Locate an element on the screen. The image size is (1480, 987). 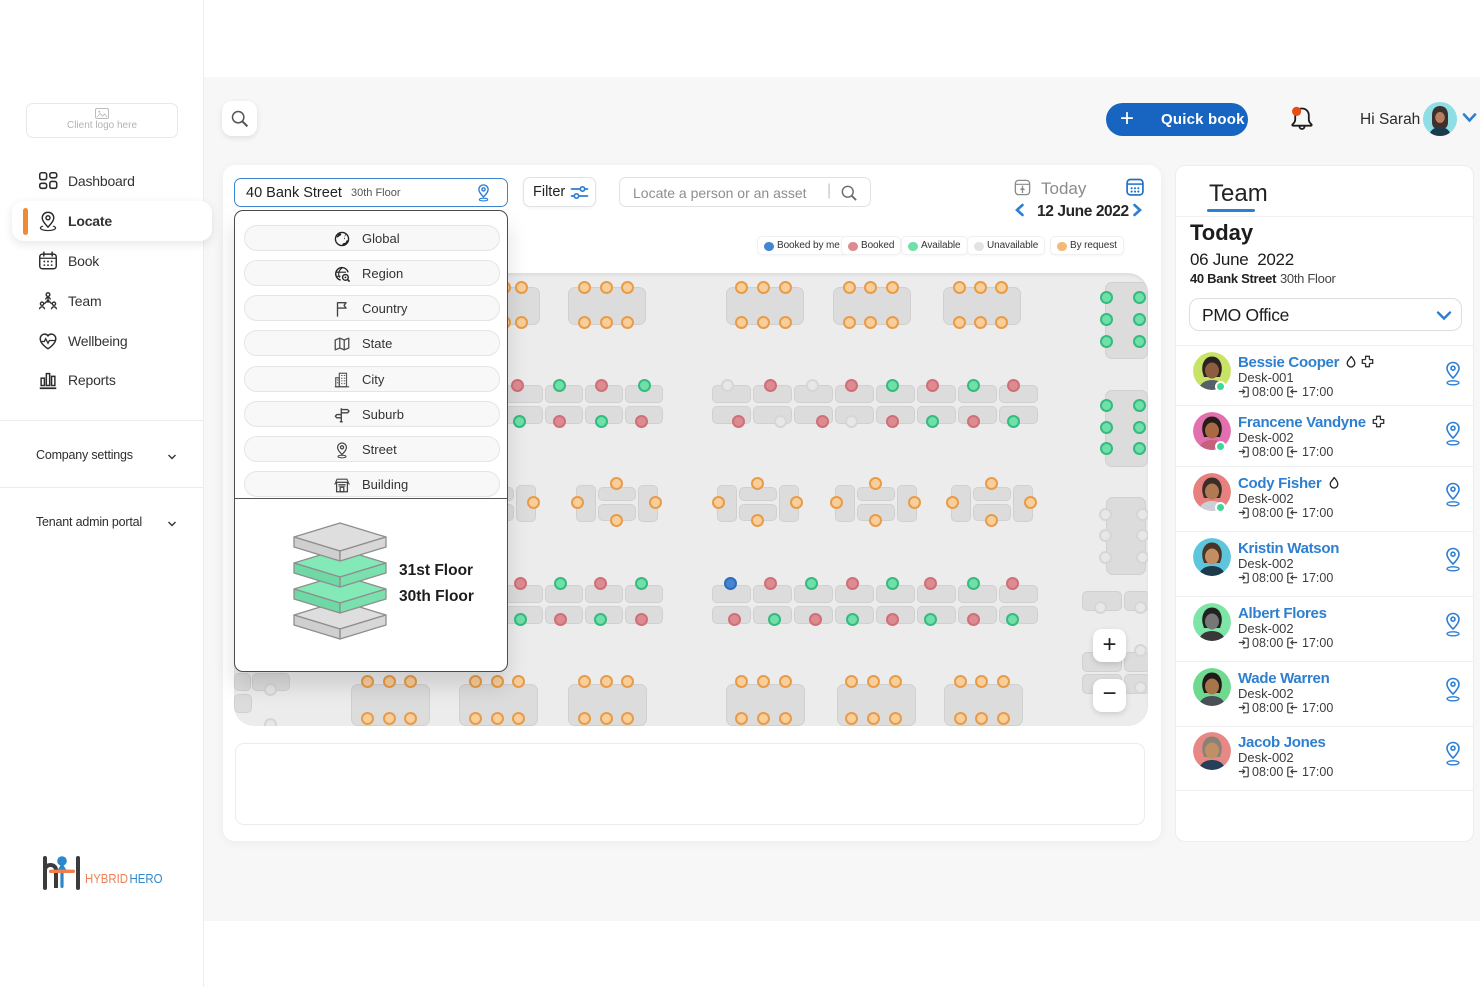
svg-text: HYBRID is located at coordinates (106, 879).